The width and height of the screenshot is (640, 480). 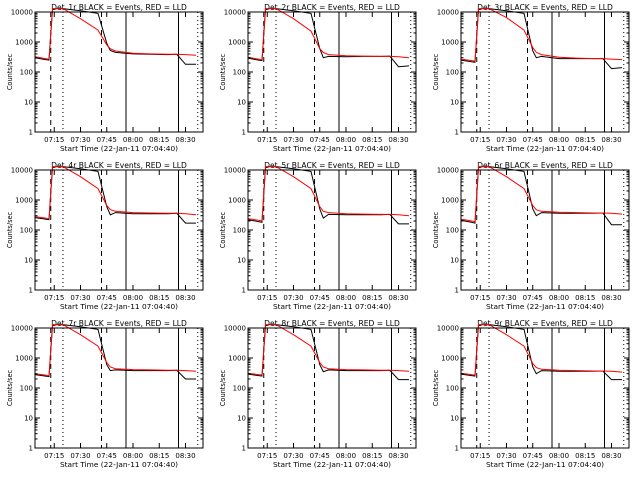 What do you see at coordinates (585, 140) in the screenshot?
I see `x-tick-label: 08:15` at bounding box center [585, 140].